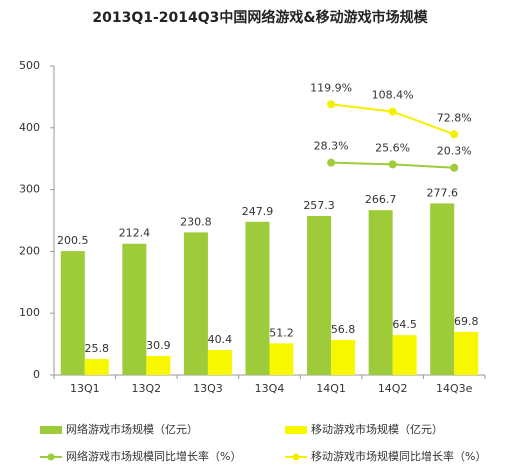 The height and width of the screenshot is (466, 521). What do you see at coordinates (196, 221) in the screenshot?
I see `data-label: 230.8` at bounding box center [196, 221].